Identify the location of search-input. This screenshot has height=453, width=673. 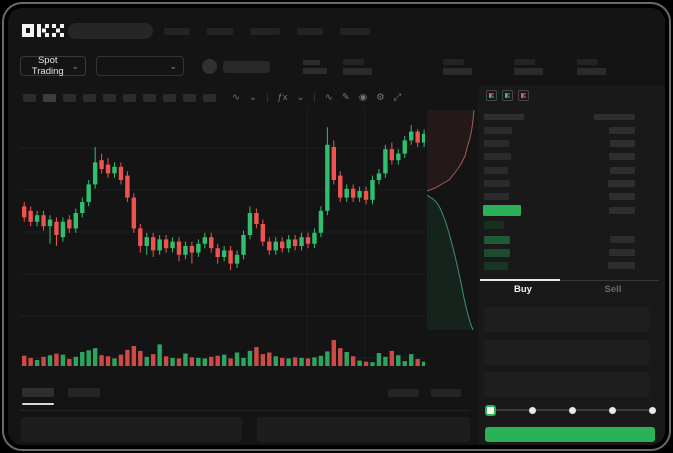
(110, 31).